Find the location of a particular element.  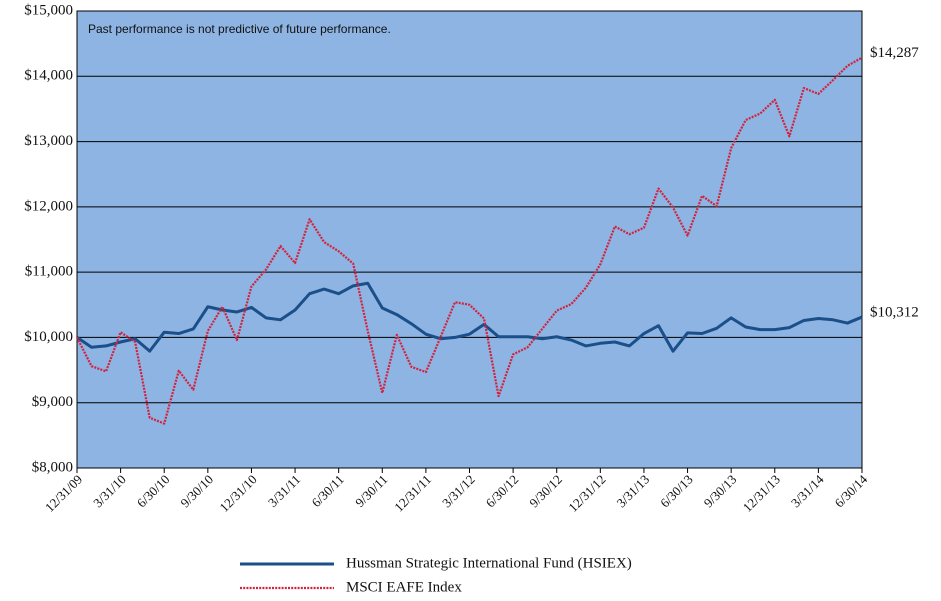

x-tick-label: 9/30/11 is located at coordinates (371, 491).